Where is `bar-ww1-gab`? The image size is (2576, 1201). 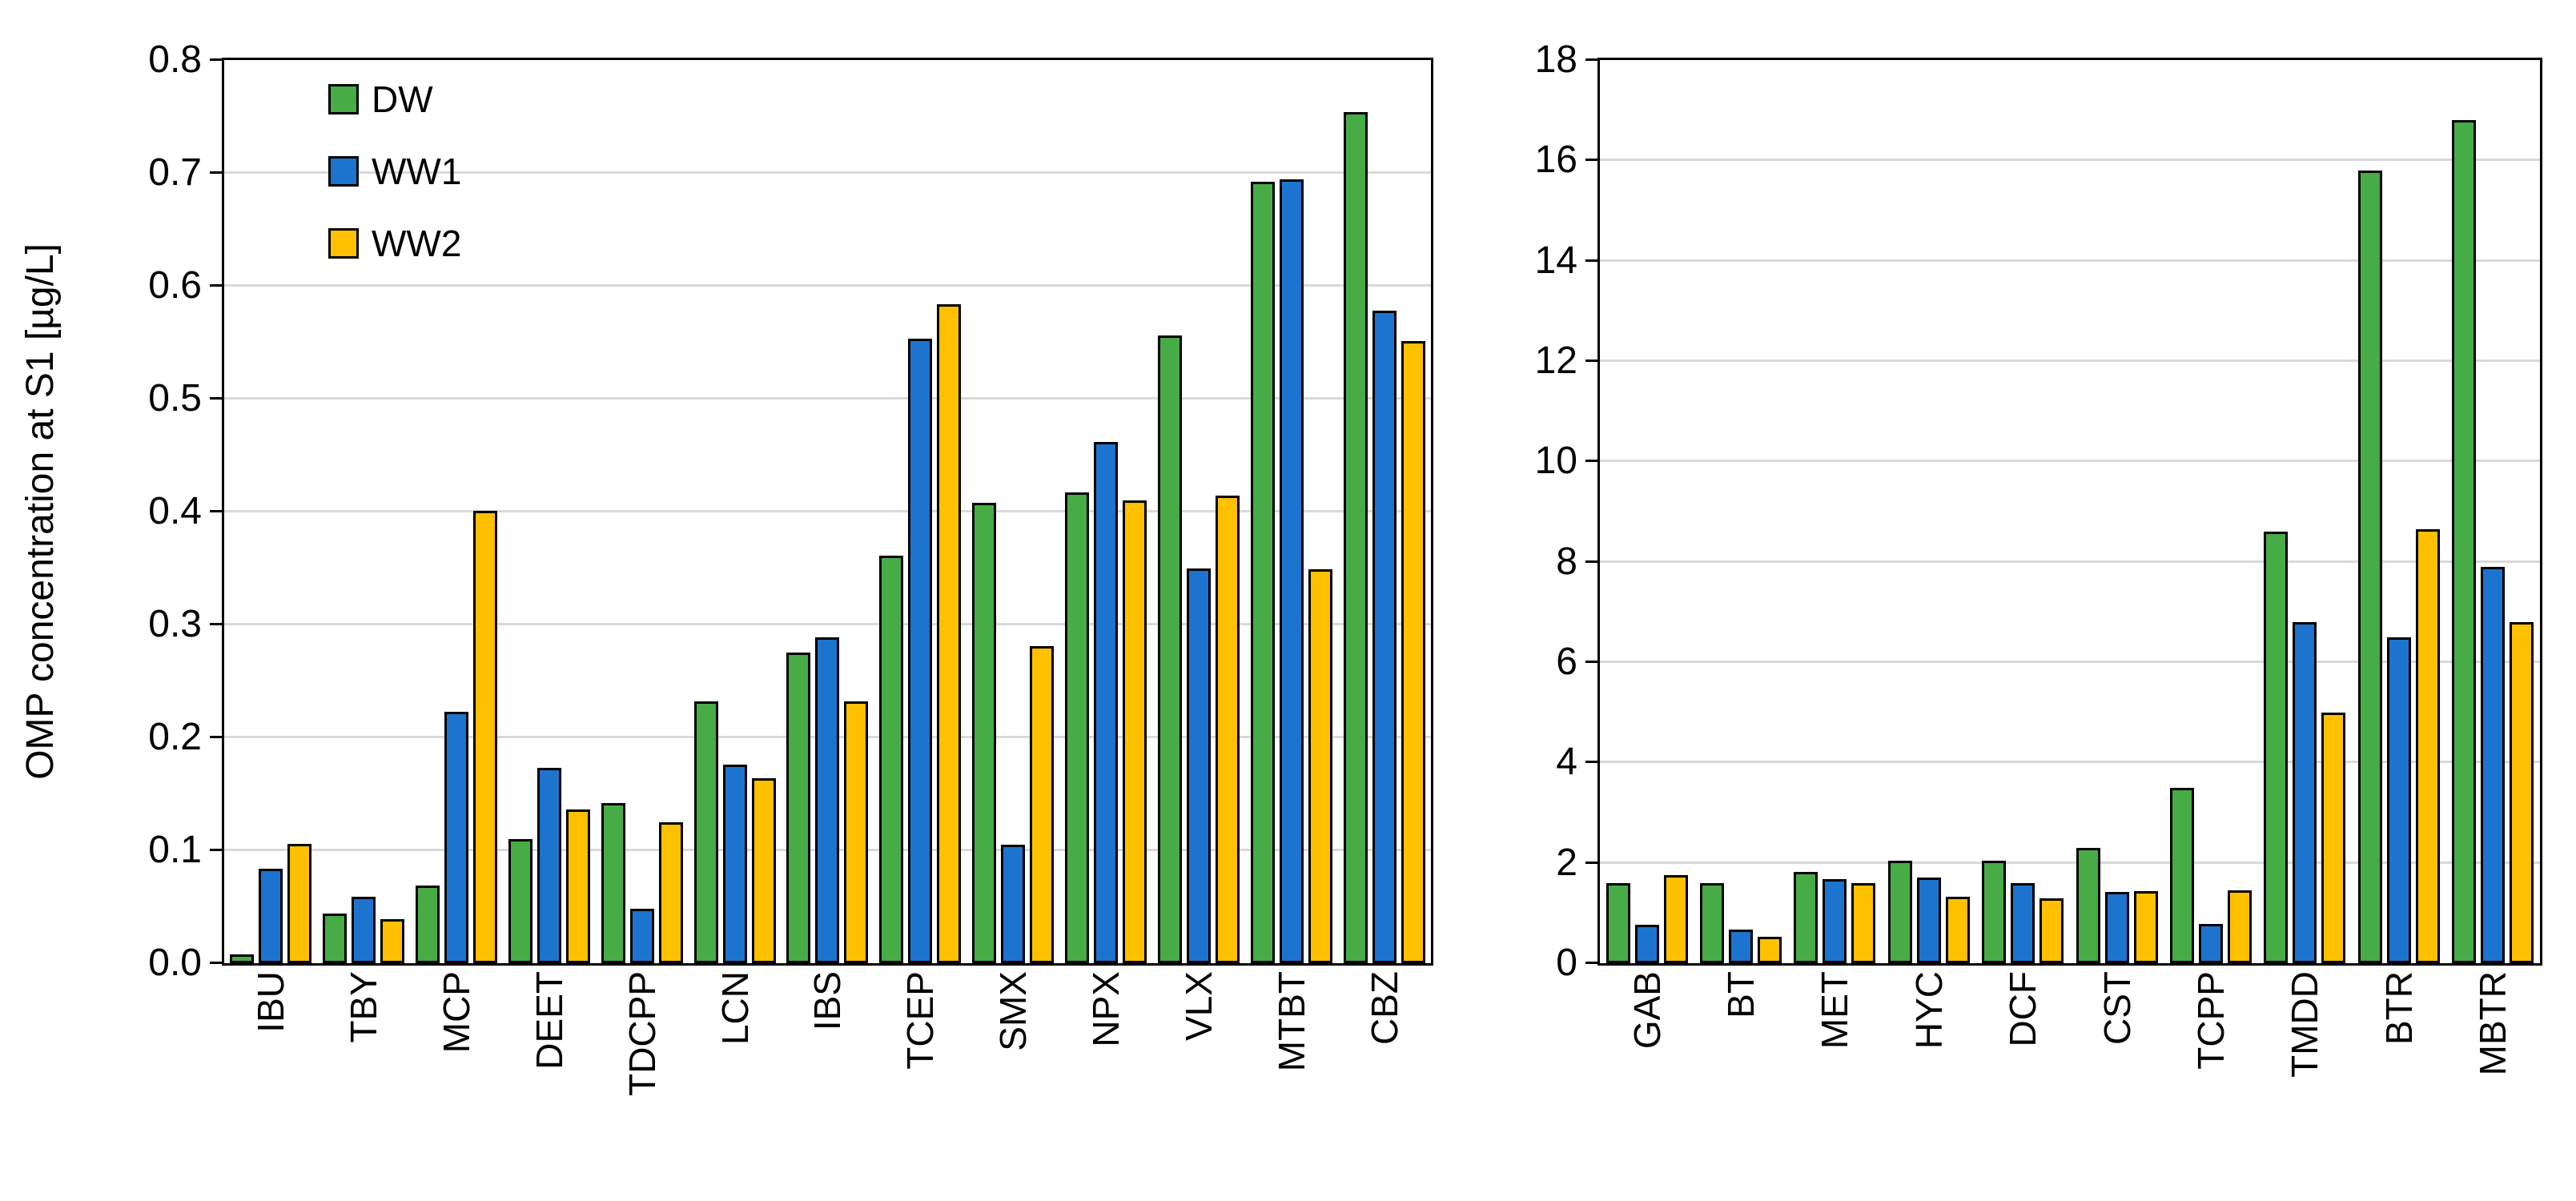 bar-ww1-gab is located at coordinates (1646, 943).